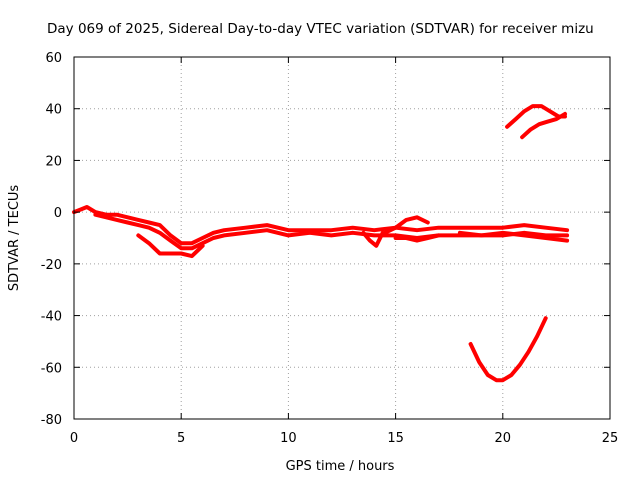 This screenshot has height=480, width=640. Describe the element at coordinates (395, 438) in the screenshot. I see `x-tick-label: 15` at that location.